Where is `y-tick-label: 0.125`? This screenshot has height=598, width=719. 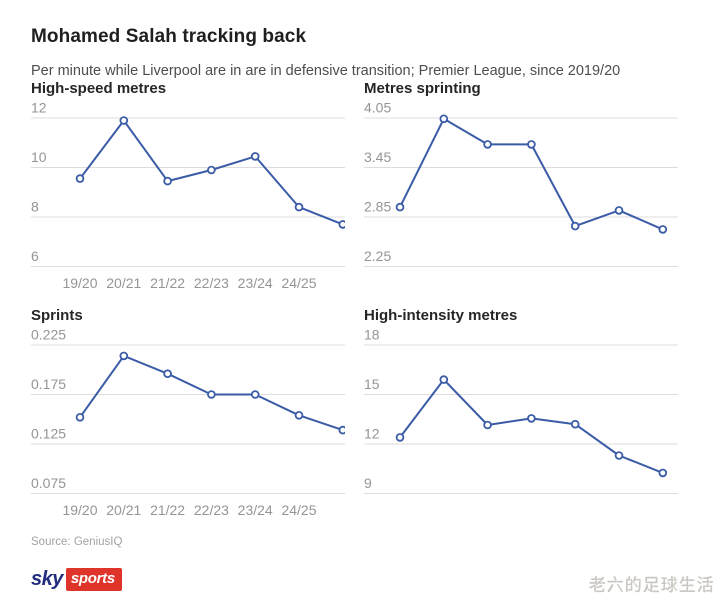 y-tick-label: 0.125 is located at coordinates (48, 434).